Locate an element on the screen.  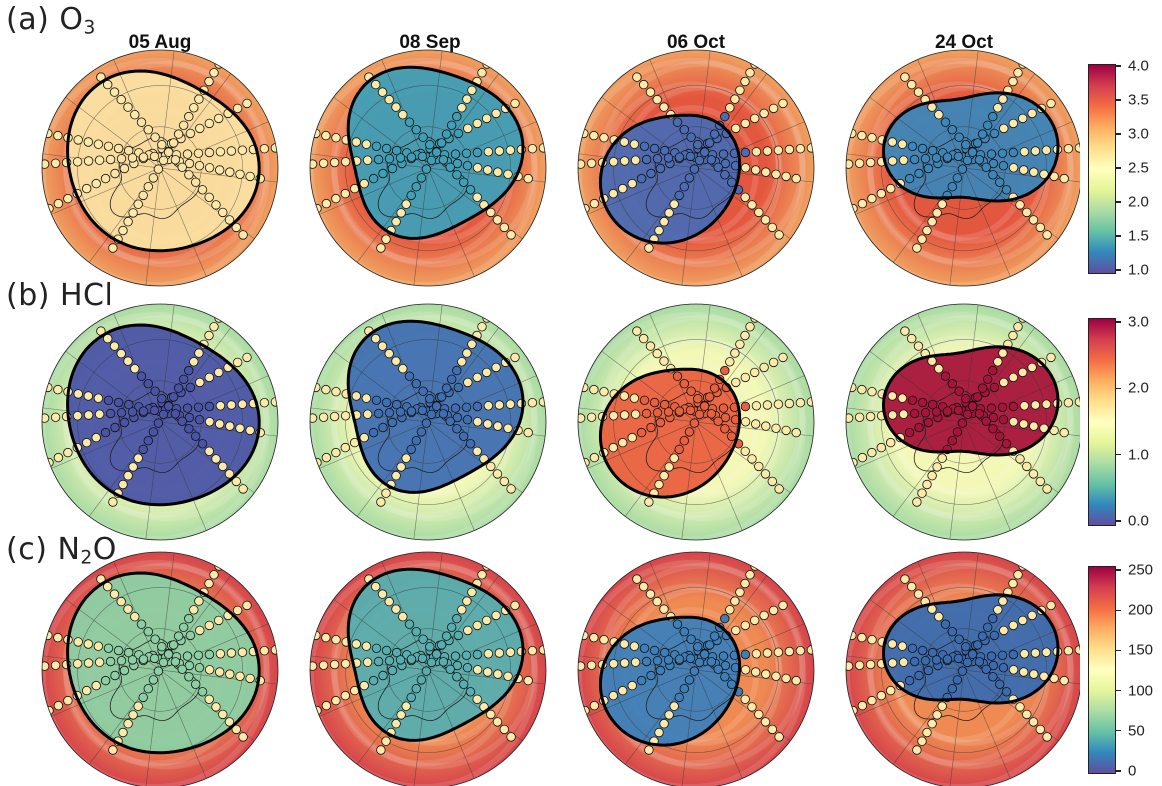
colorbar-o3 is located at coordinates (1102, 169).